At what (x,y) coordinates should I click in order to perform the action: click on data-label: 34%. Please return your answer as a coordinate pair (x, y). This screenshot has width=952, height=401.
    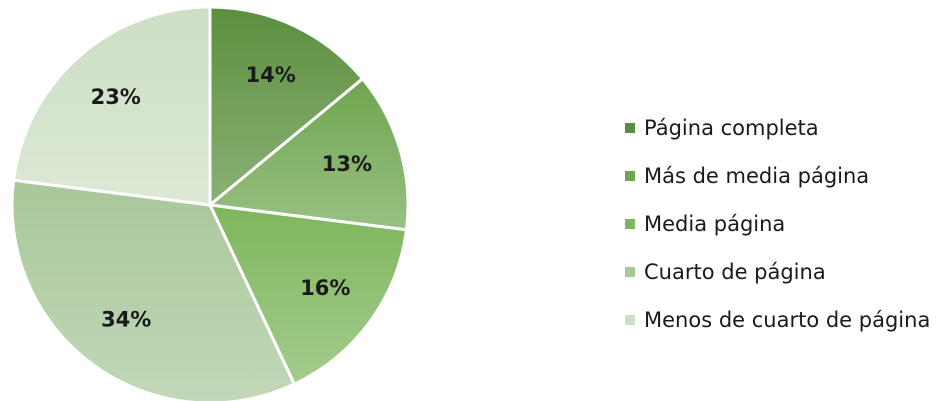
    Looking at the image, I should click on (126, 319).